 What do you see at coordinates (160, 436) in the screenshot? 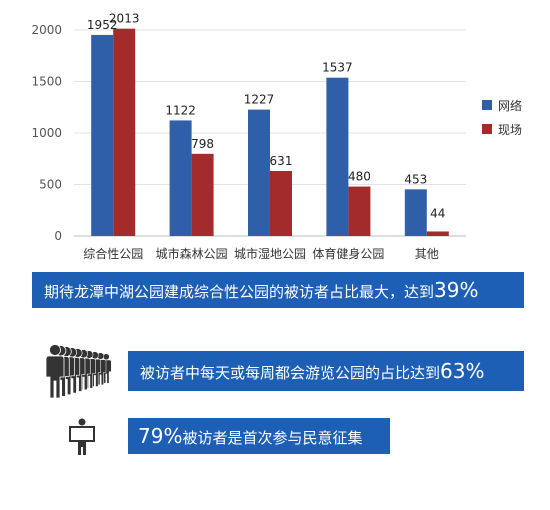
I see `banner3-percent: 79%` at bounding box center [160, 436].